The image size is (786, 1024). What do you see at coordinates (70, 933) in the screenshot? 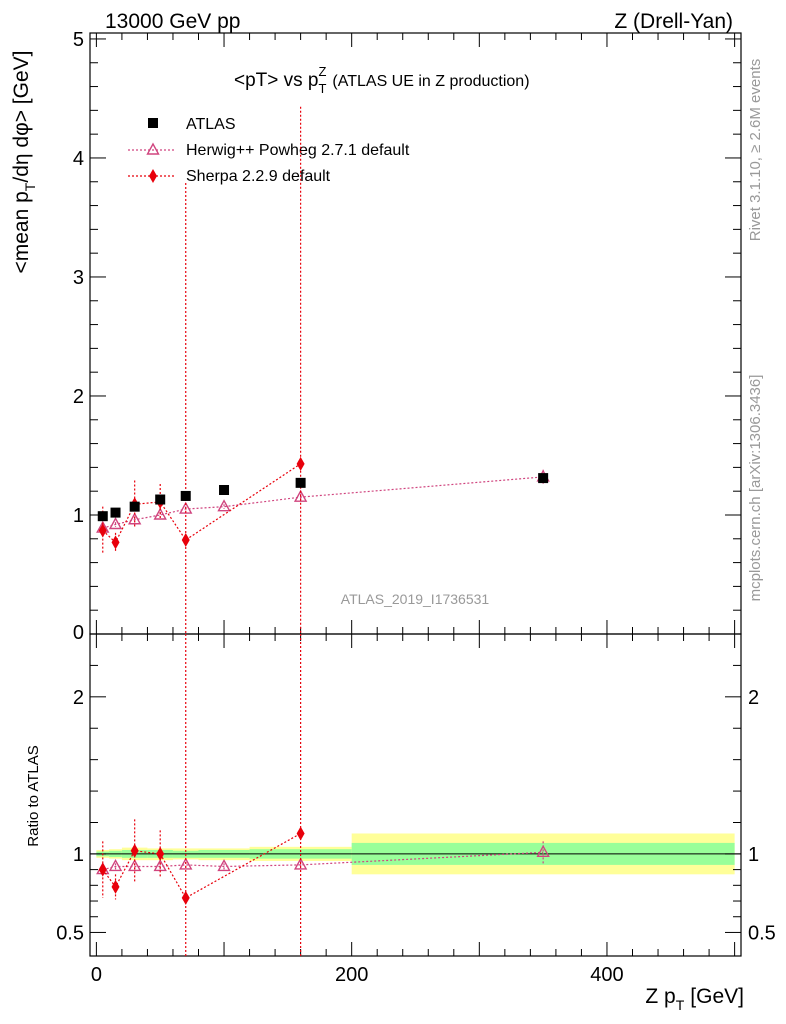
I see `ratio-y-tick-label: 0.5` at bounding box center [70, 933].